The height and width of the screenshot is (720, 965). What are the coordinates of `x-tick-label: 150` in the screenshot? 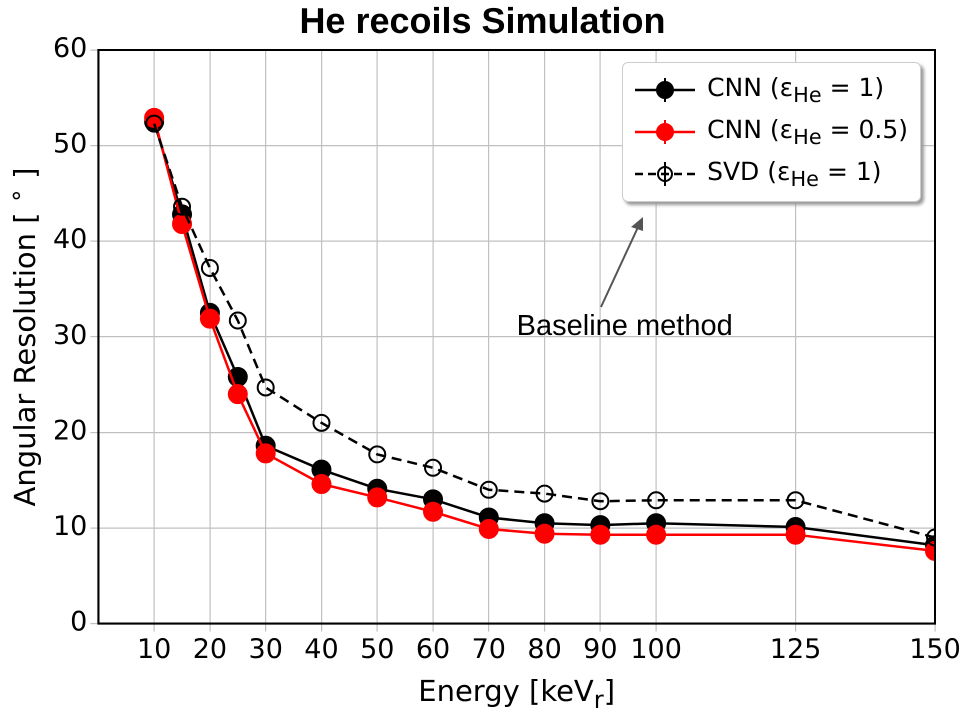 It's located at (935, 649).